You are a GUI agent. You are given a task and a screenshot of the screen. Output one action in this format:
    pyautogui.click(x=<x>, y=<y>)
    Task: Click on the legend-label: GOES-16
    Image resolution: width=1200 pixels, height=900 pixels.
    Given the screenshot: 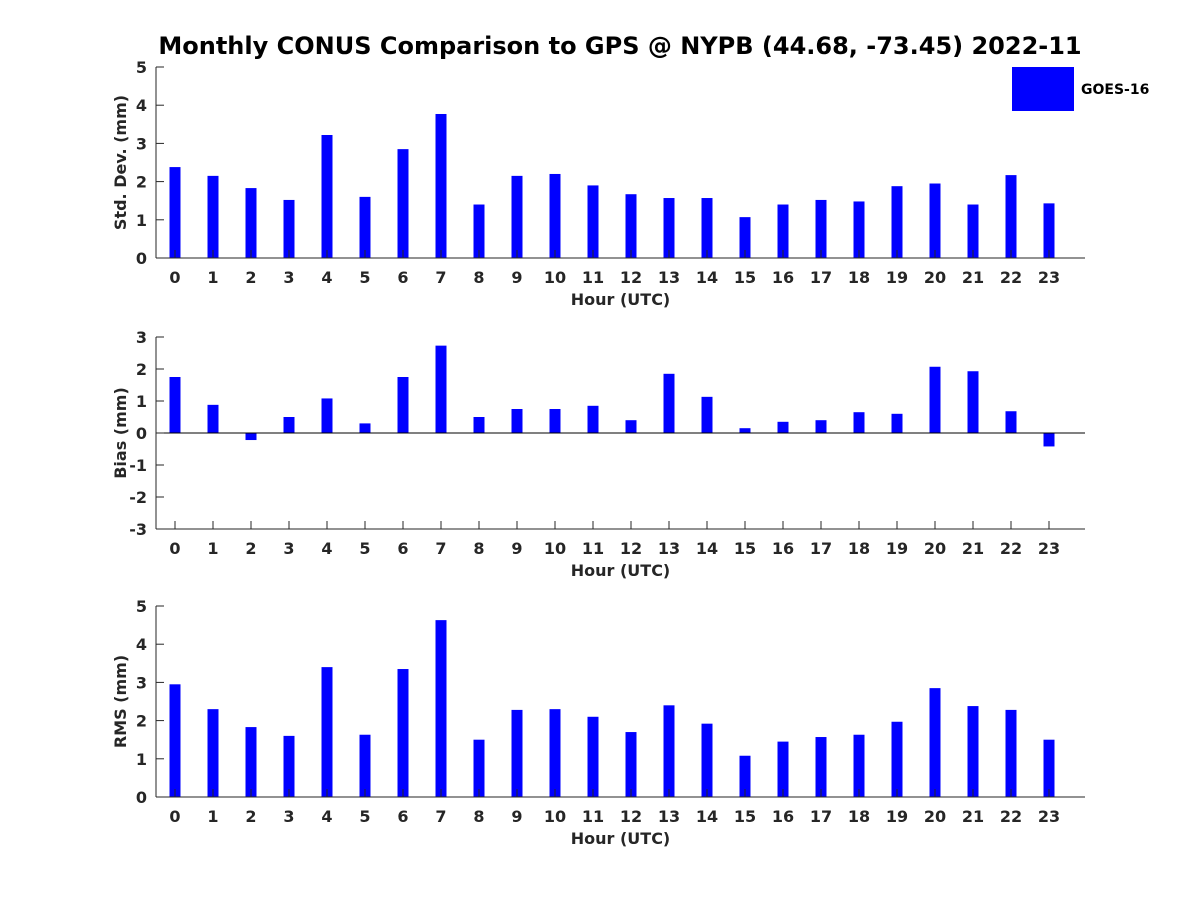 What is the action you would take?
    pyautogui.click(x=1115, y=90)
    